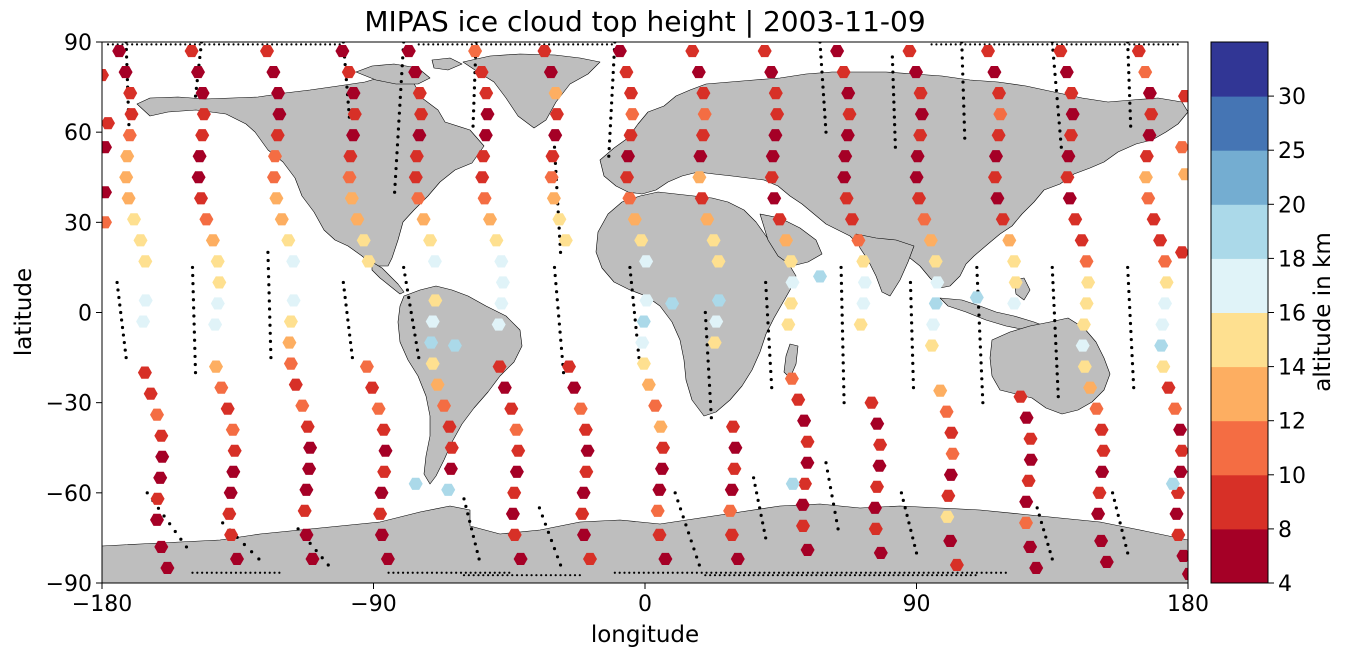  I want to click on colorbar-segment, so click(1239, 69).